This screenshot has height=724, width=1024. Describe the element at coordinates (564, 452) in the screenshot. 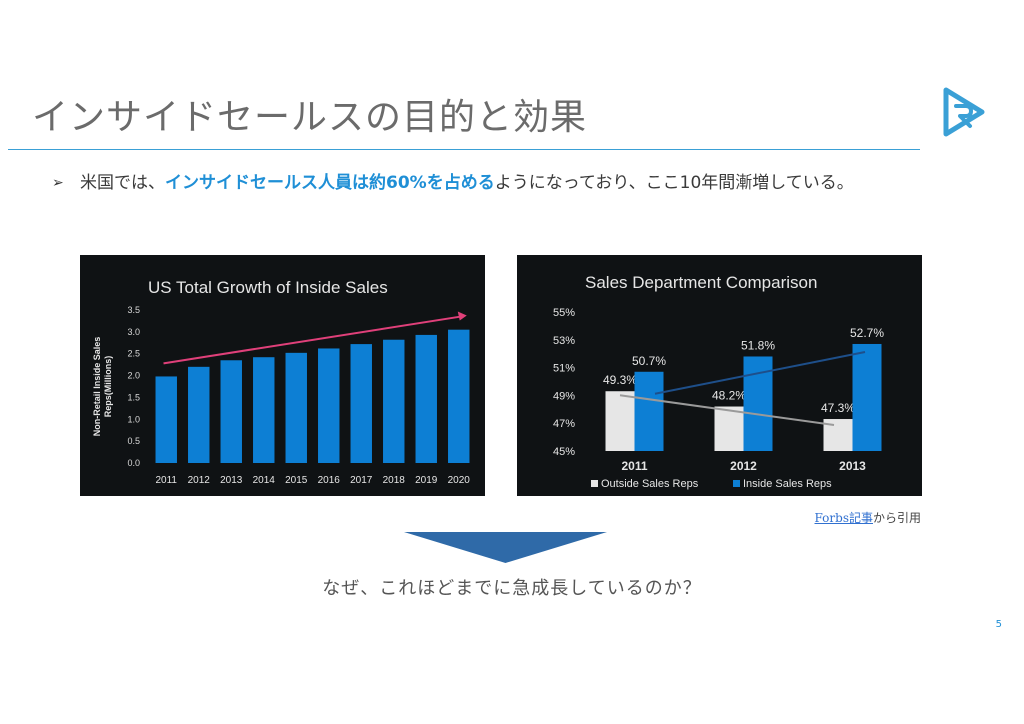

I see `y-tick-label: 45%` at that location.